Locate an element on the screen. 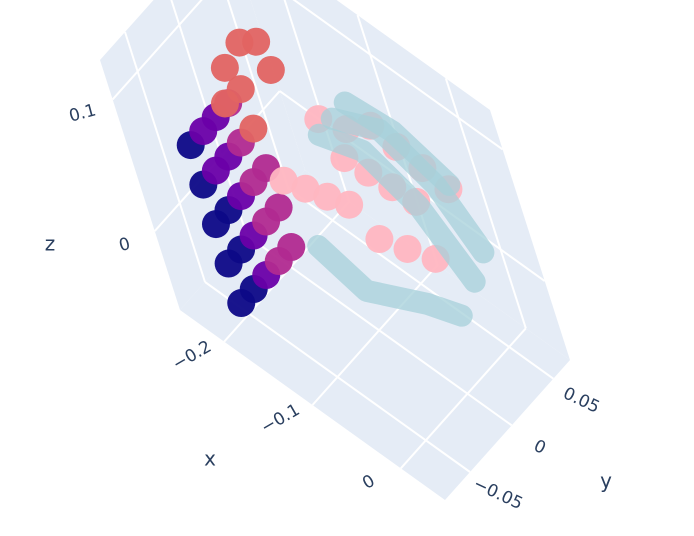 The width and height of the screenshot is (694, 536). z-axis-title: z is located at coordinates (50, 244).